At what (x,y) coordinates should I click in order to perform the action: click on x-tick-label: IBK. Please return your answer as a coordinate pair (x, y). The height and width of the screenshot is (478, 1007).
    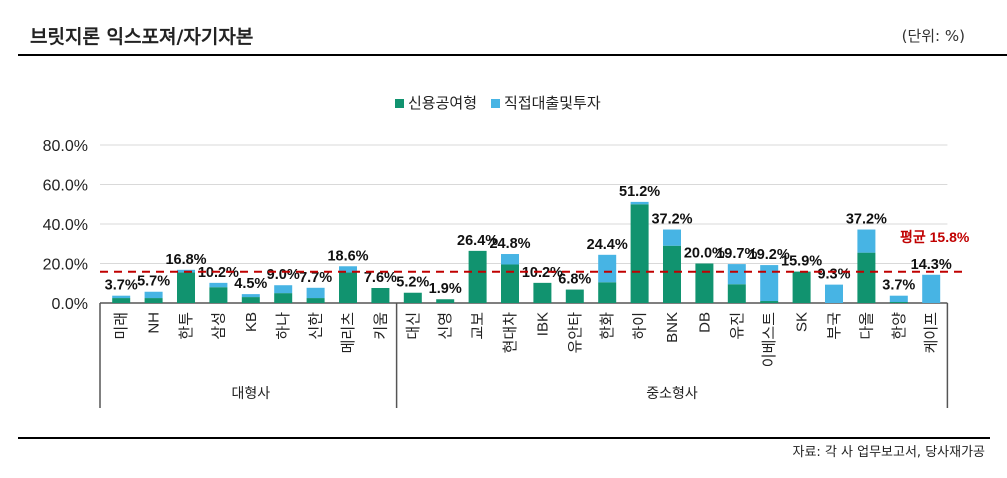
    Looking at the image, I should click on (542, 324).